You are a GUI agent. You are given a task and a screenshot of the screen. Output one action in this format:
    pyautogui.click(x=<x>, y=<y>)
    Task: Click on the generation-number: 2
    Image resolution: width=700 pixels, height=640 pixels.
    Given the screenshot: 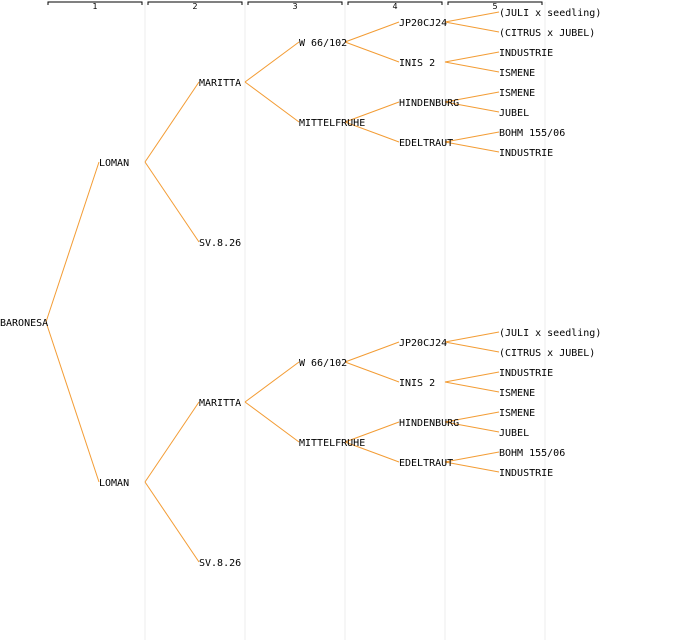 What is the action you would take?
    pyautogui.click(x=194, y=6)
    